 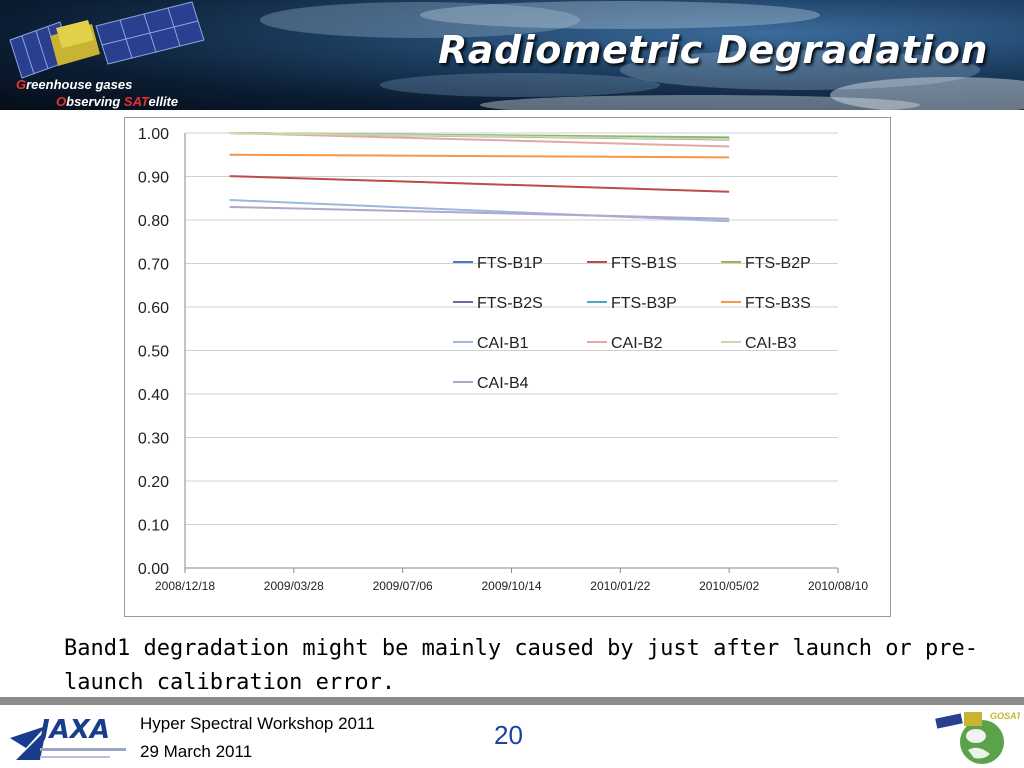 I want to click on x-tick-label: 2008/12/18, so click(x=185, y=586).